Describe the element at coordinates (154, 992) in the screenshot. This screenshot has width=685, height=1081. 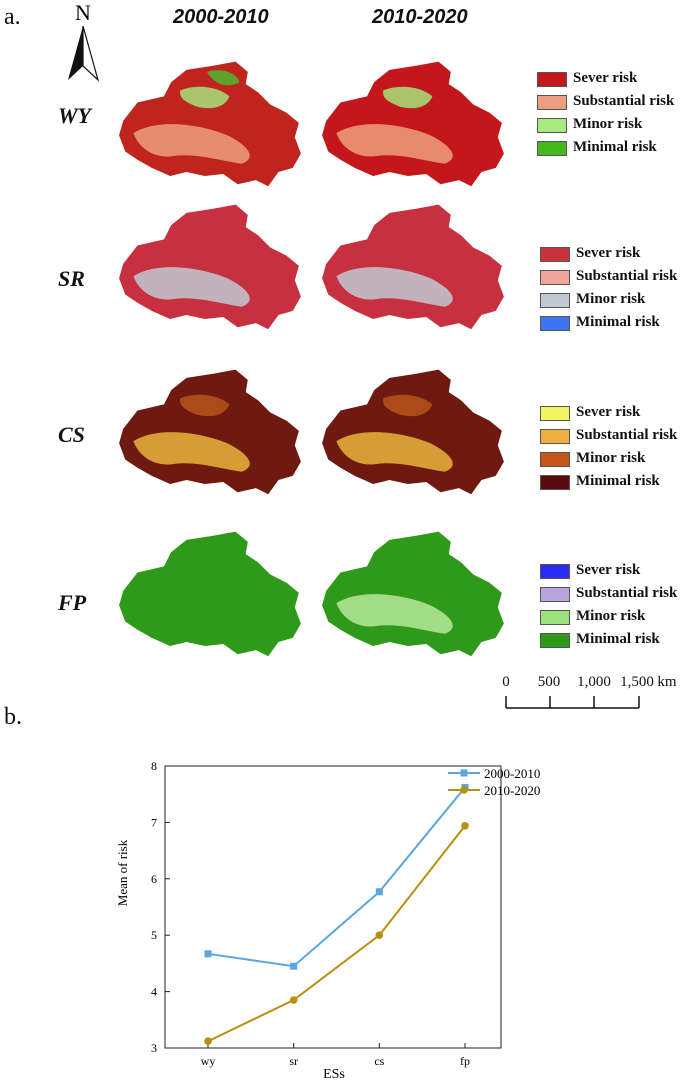
I see `y-tick-label: 4` at that location.